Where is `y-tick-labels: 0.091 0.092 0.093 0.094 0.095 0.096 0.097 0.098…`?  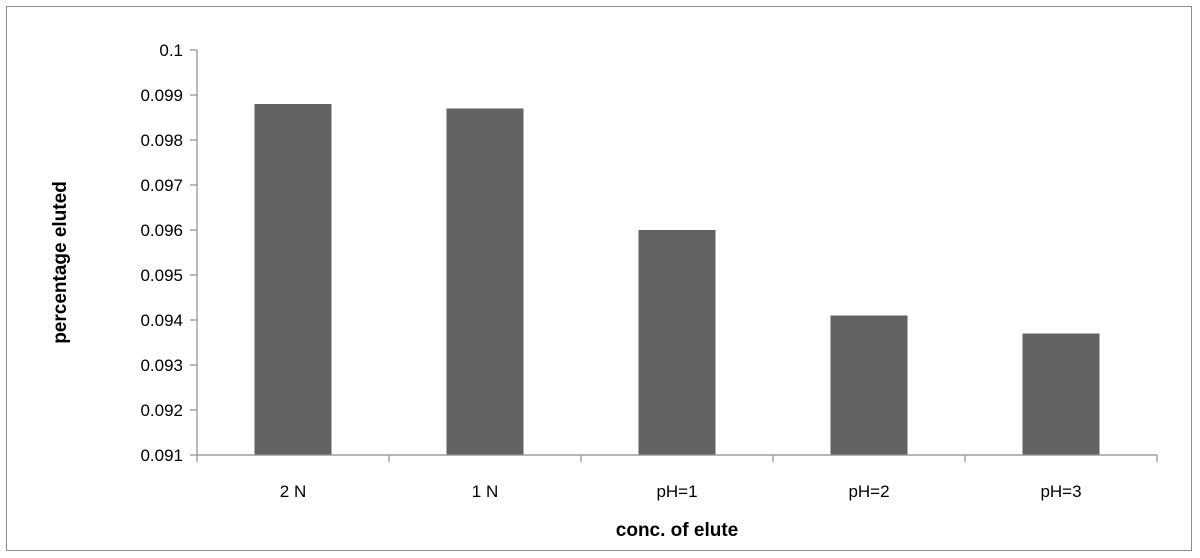 y-tick-labels: 0.091 0.092 0.093 0.094 0.095 0.096 0.097 0.098… is located at coordinates (161, 253).